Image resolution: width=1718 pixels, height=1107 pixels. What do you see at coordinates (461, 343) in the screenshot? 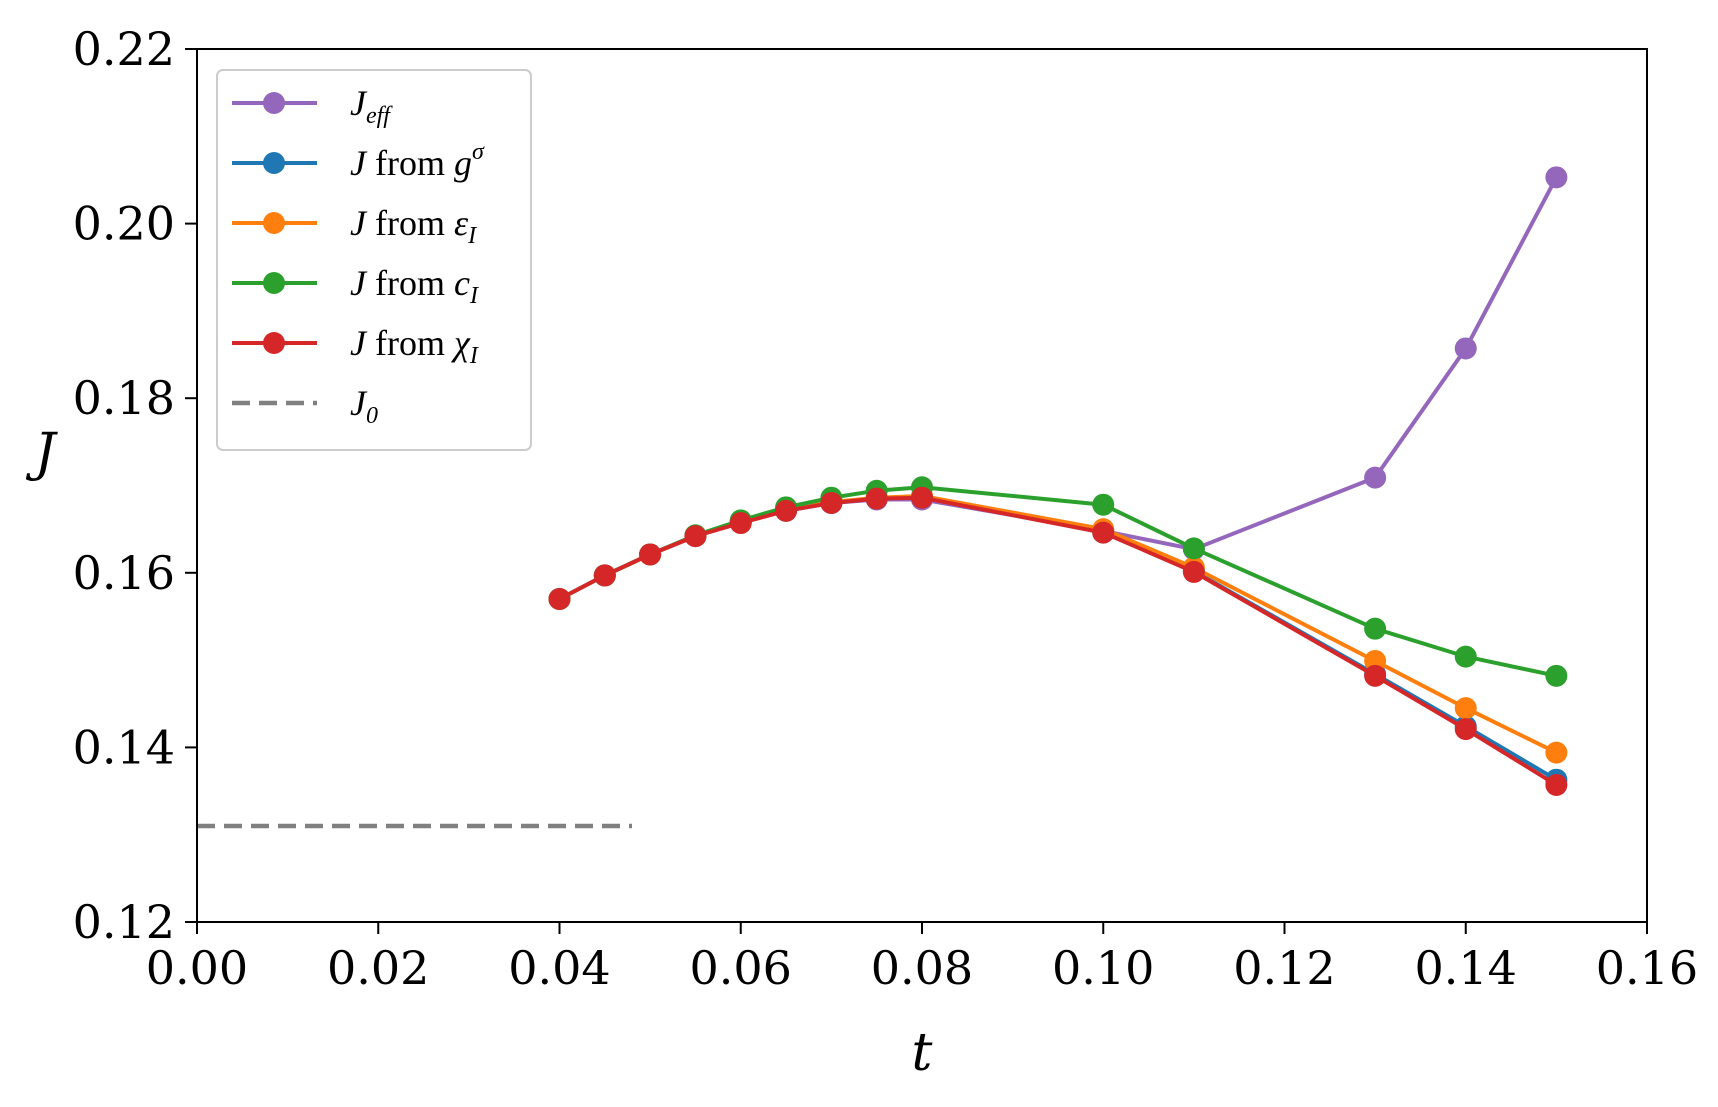
I see `legend-label-part: χ` at bounding box center [461, 343].